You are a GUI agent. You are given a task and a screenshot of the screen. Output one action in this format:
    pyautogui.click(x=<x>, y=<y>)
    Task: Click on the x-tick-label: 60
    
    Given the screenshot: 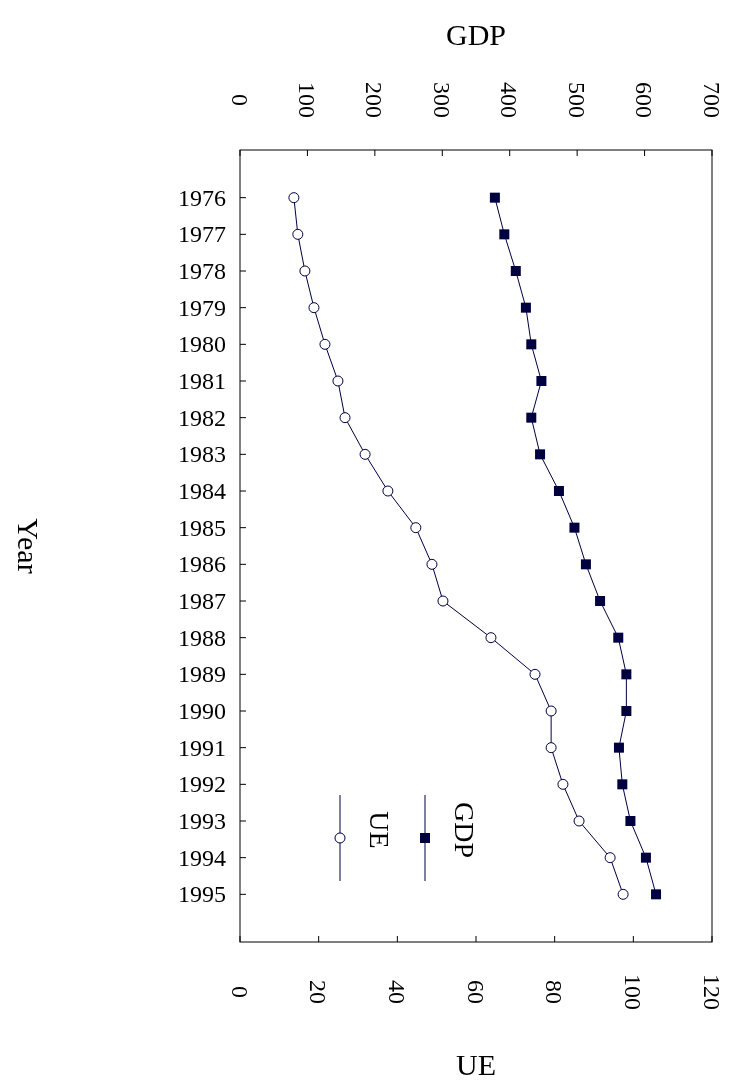 What is the action you would take?
    pyautogui.click(x=475, y=992)
    